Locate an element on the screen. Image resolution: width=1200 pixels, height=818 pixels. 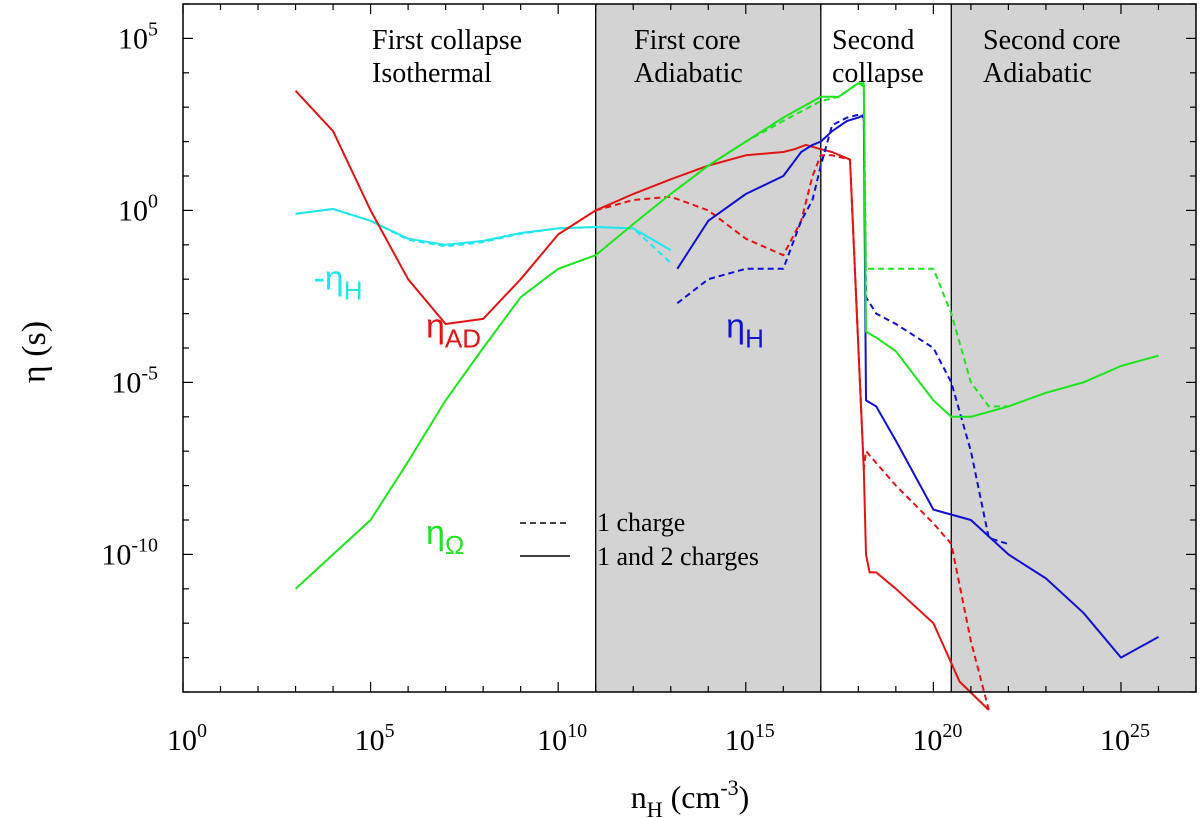
curve-label-minus_eta_H-sub: H is located at coordinates (353, 291).